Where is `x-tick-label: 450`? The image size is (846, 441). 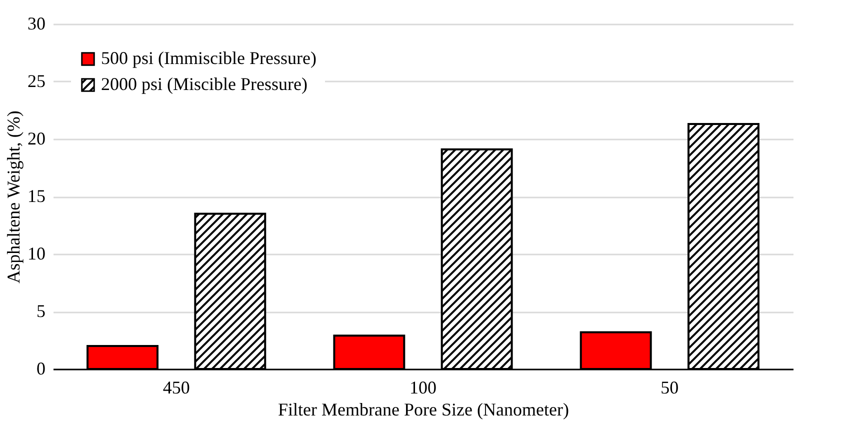
x-tick-label: 450 is located at coordinates (176, 388).